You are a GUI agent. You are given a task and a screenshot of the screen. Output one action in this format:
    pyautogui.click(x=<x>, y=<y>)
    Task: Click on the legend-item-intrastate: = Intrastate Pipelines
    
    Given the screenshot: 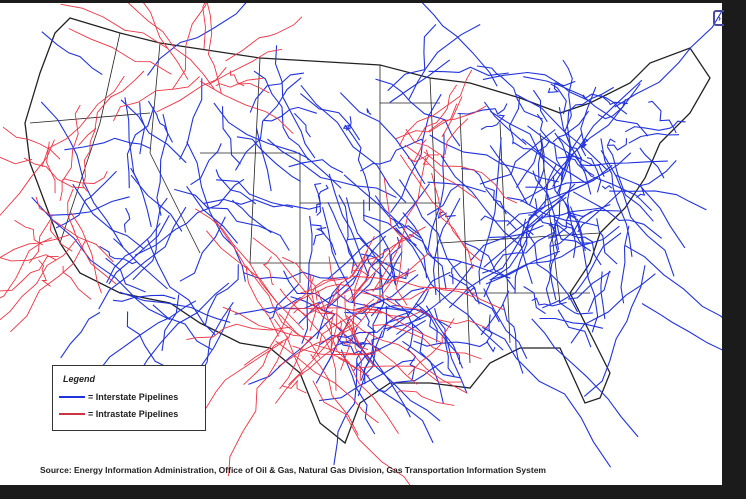 What is the action you would take?
    pyautogui.click(x=118, y=414)
    